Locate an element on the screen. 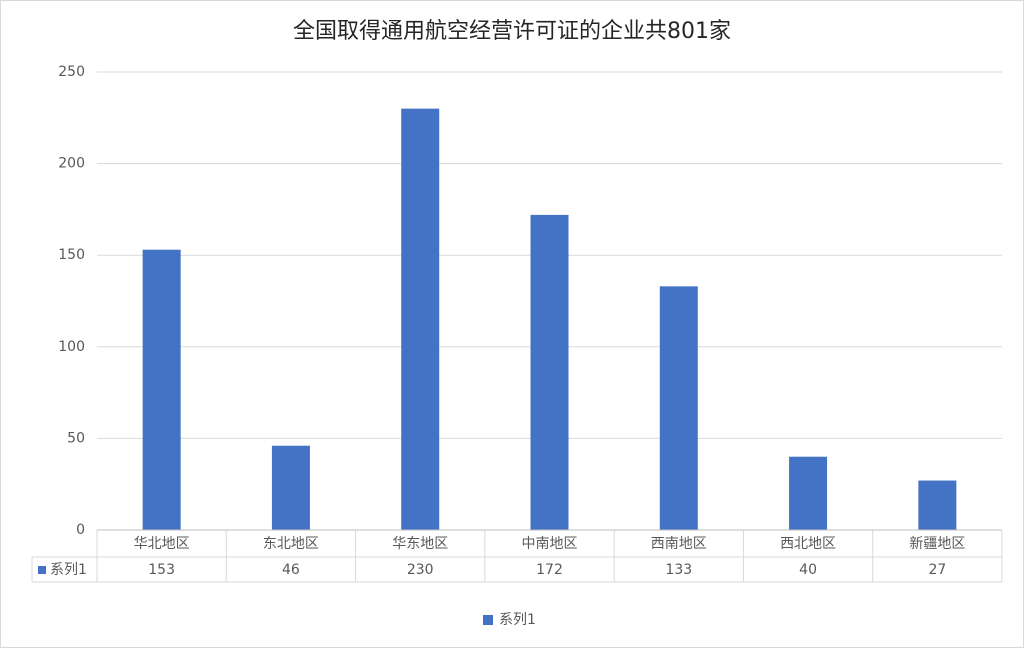 This screenshot has width=1024, height=648. table-value: 230 is located at coordinates (420, 570).